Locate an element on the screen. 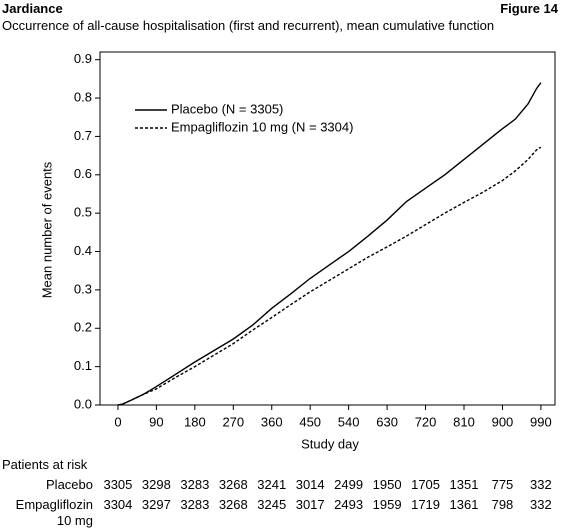  y-axis-label: Mean number of events is located at coordinates (46, 229).